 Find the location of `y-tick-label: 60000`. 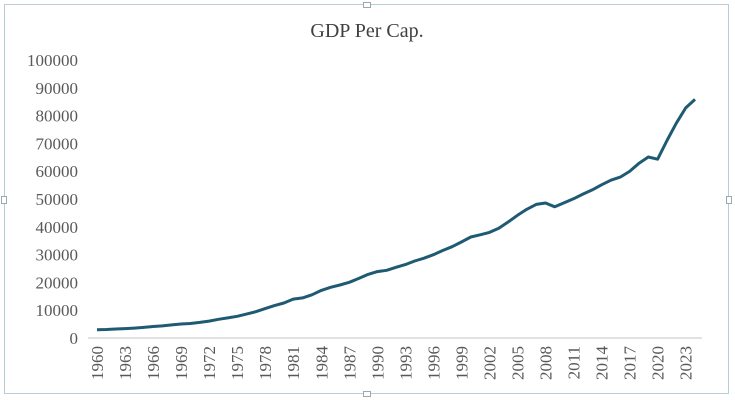

y-tick-label: 60000 is located at coordinates (57, 171).